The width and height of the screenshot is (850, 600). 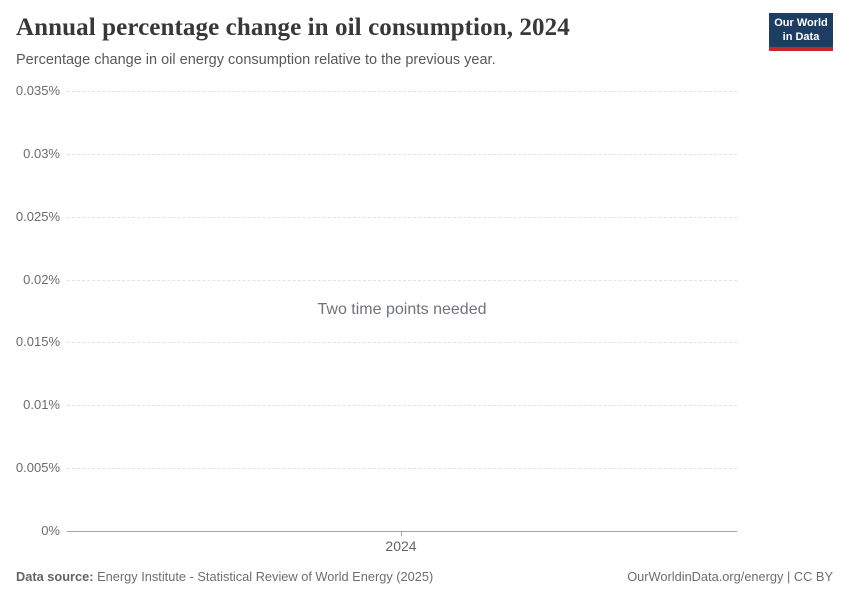 I want to click on x-axis-label: 2024, so click(x=401, y=546).